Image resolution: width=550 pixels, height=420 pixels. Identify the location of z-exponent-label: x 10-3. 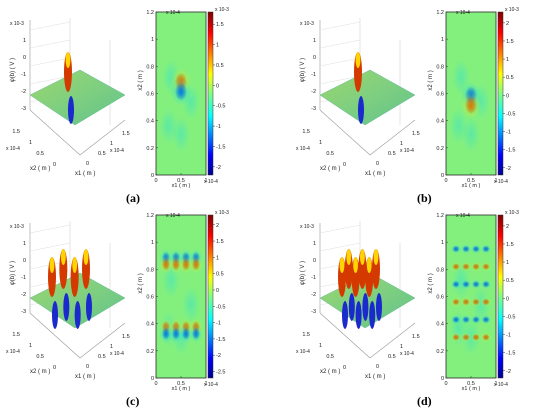
(17, 227).